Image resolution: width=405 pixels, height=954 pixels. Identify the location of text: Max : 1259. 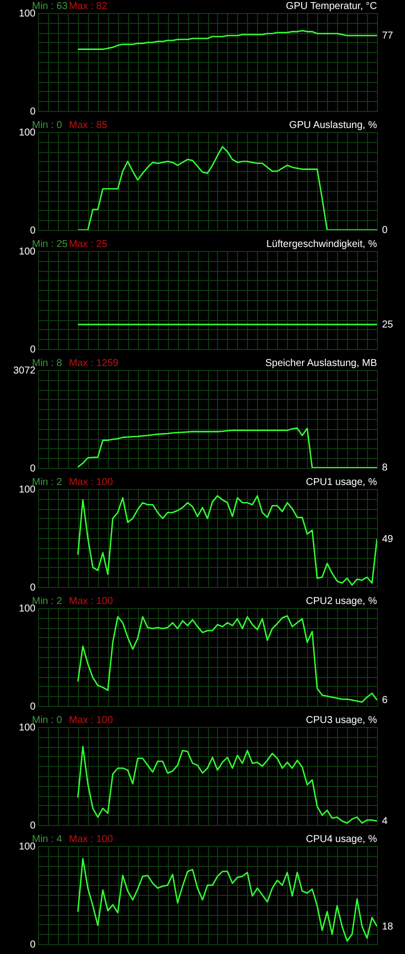
(94, 363).